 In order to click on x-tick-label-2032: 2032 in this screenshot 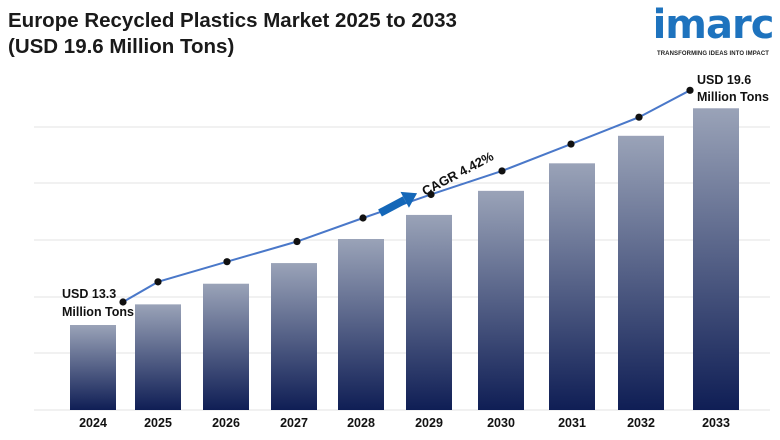, I will do `click(641, 423)`.